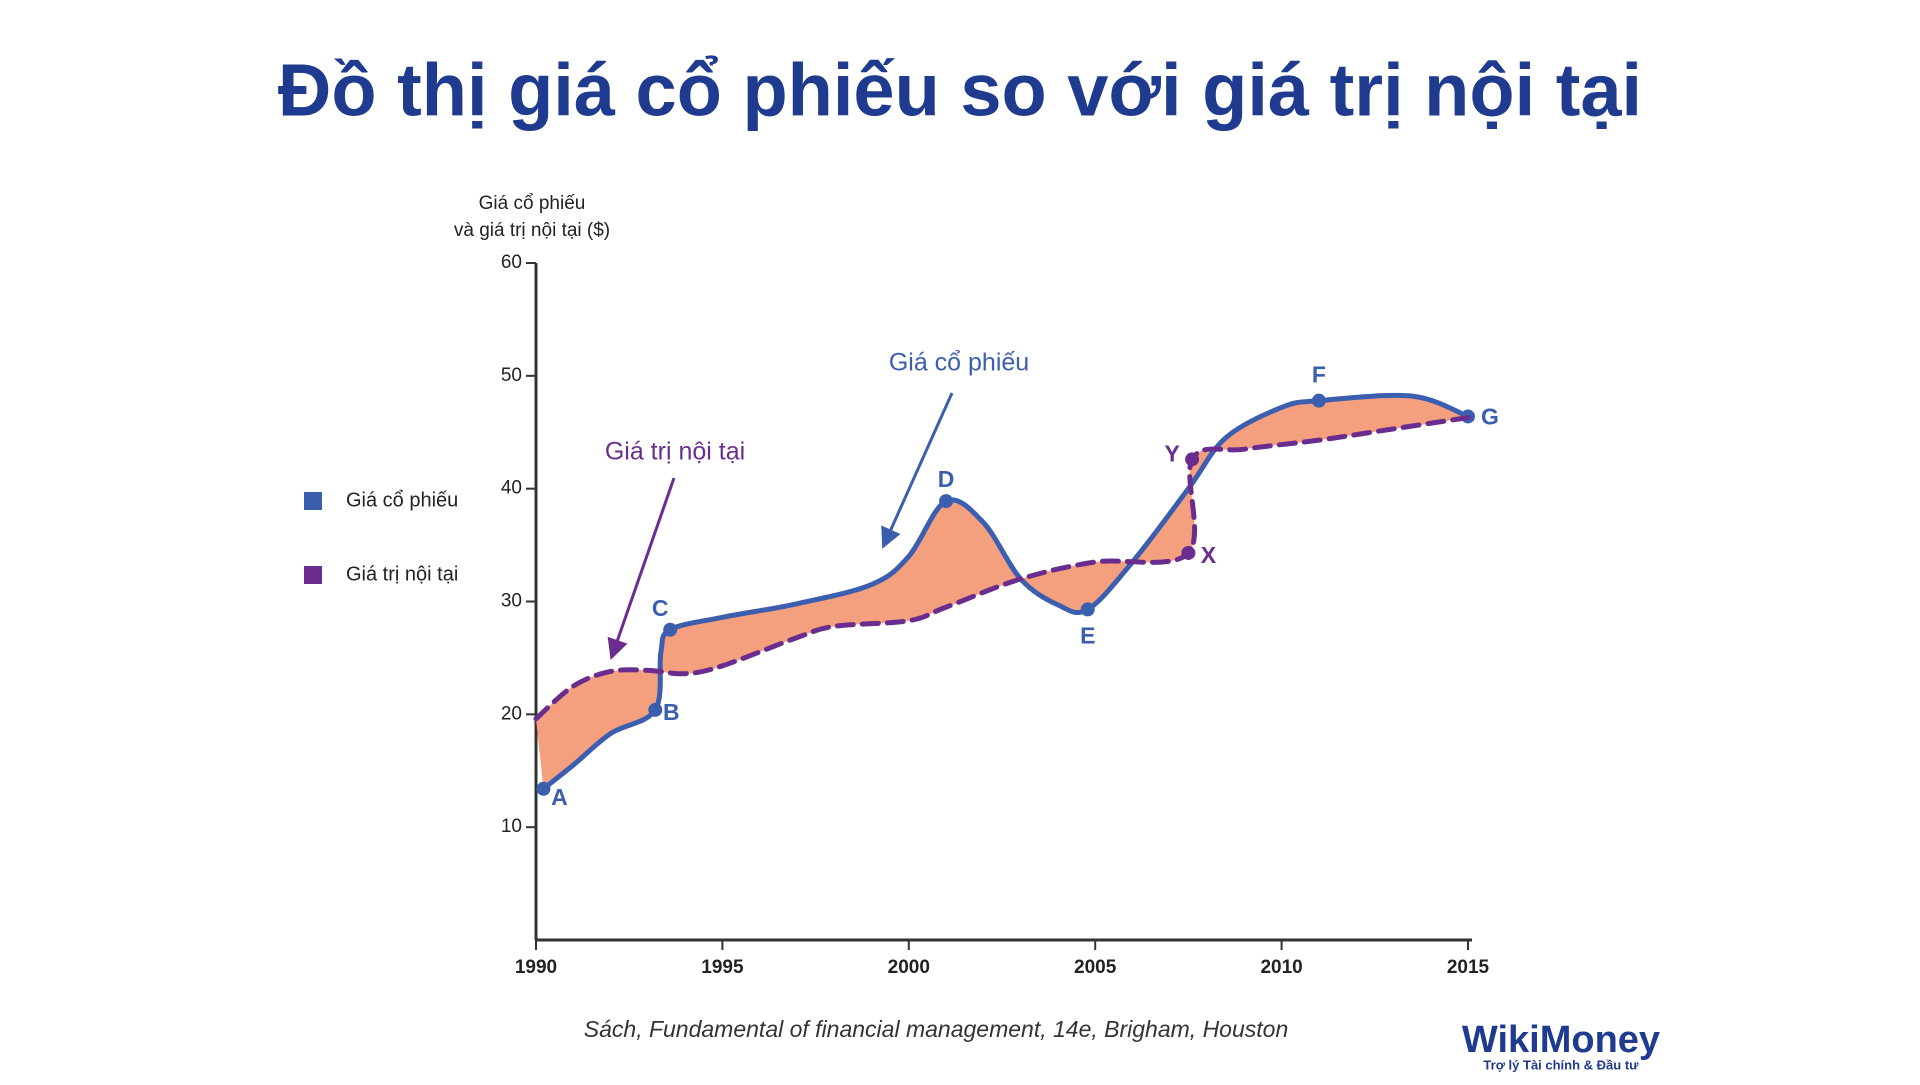 The width and height of the screenshot is (1920, 1085). What do you see at coordinates (532, 230) in the screenshot?
I see `y-axis-label: và giá trị nội tại ($)` at bounding box center [532, 230].